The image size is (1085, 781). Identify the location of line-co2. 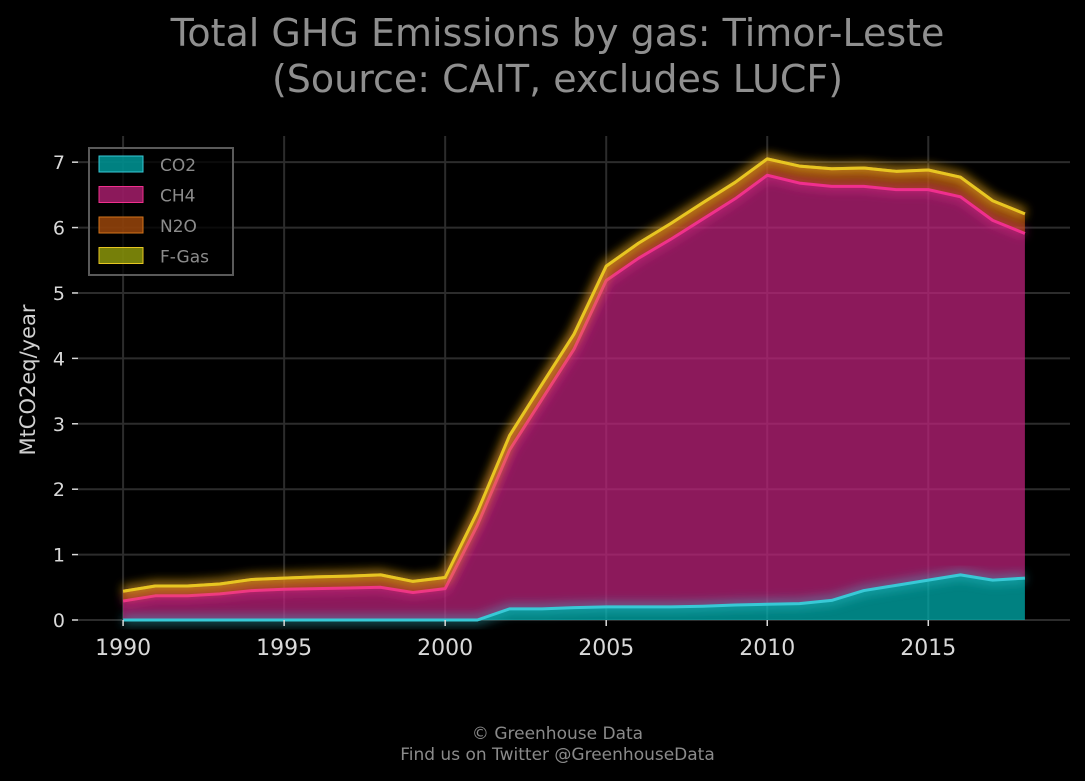
(574, 597).